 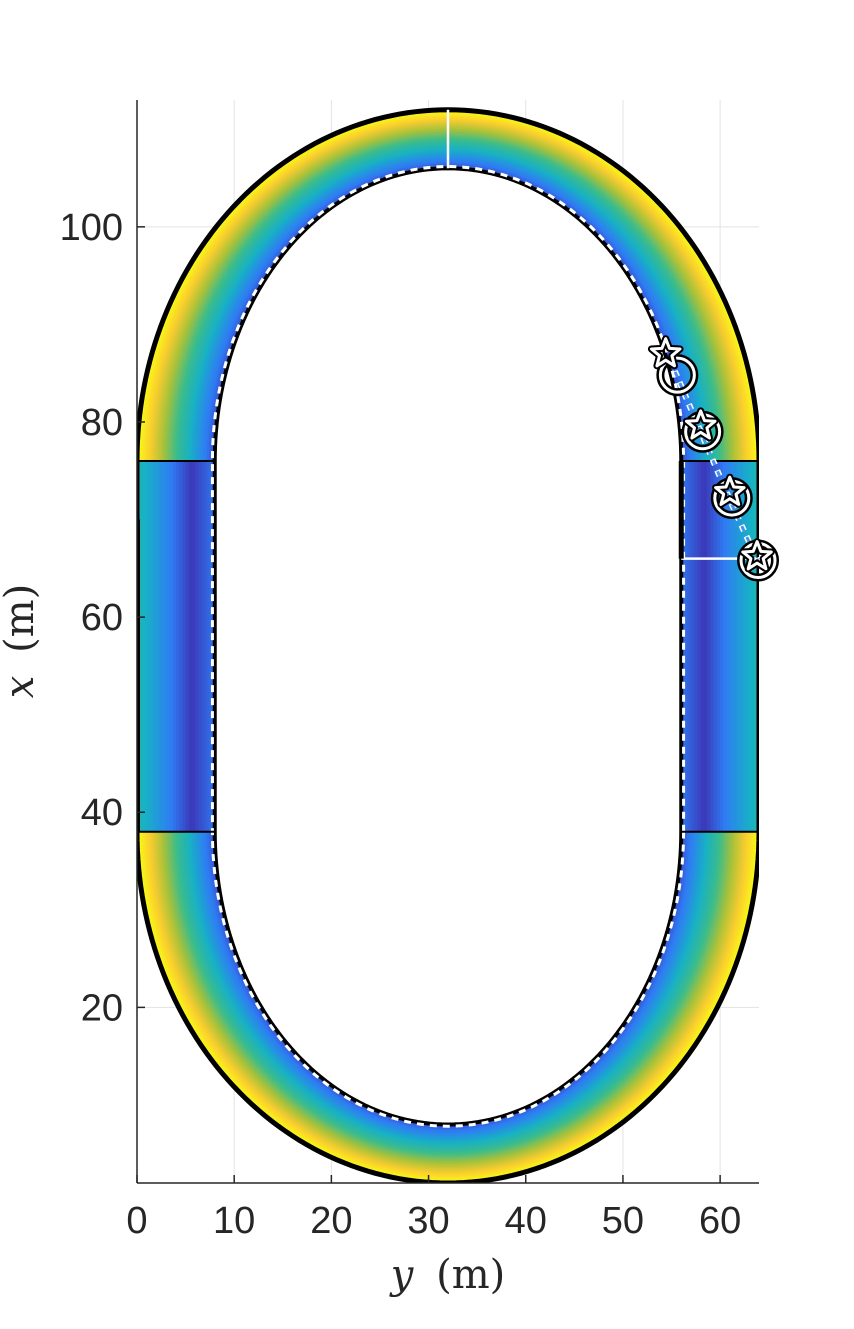 What do you see at coordinates (402, 1275) in the screenshot?
I see `x-axis-variable: y` at bounding box center [402, 1275].